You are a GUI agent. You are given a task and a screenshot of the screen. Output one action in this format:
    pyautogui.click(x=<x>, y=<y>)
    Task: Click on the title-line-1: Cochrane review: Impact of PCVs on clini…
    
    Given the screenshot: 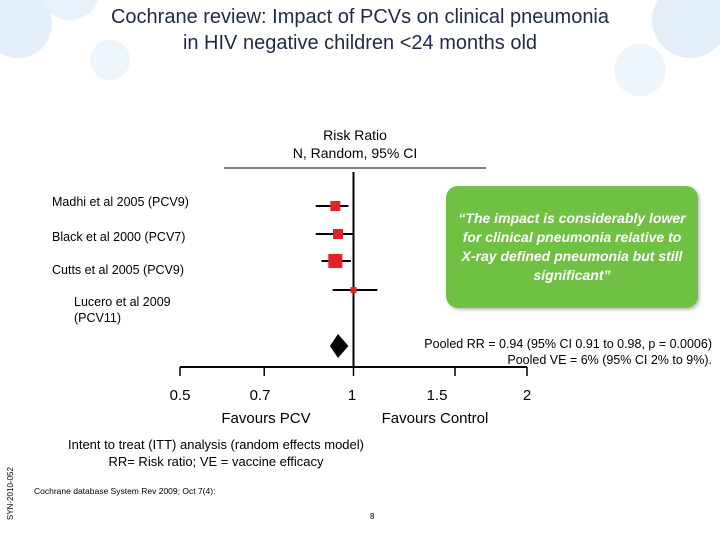 What is the action you would take?
    pyautogui.click(x=360, y=17)
    